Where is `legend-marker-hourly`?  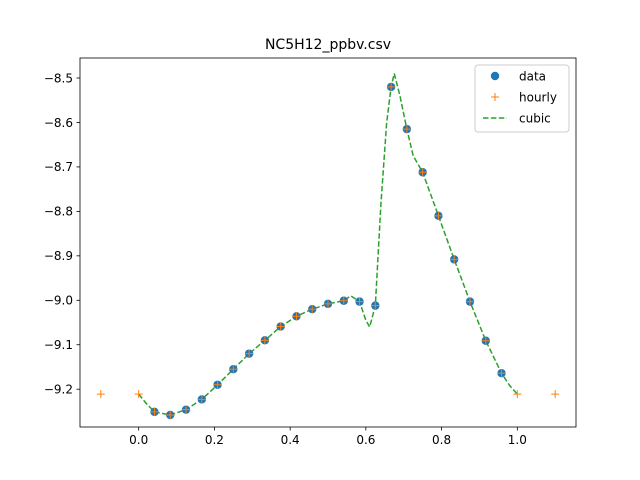
legend-marker-hourly is located at coordinates (495, 97).